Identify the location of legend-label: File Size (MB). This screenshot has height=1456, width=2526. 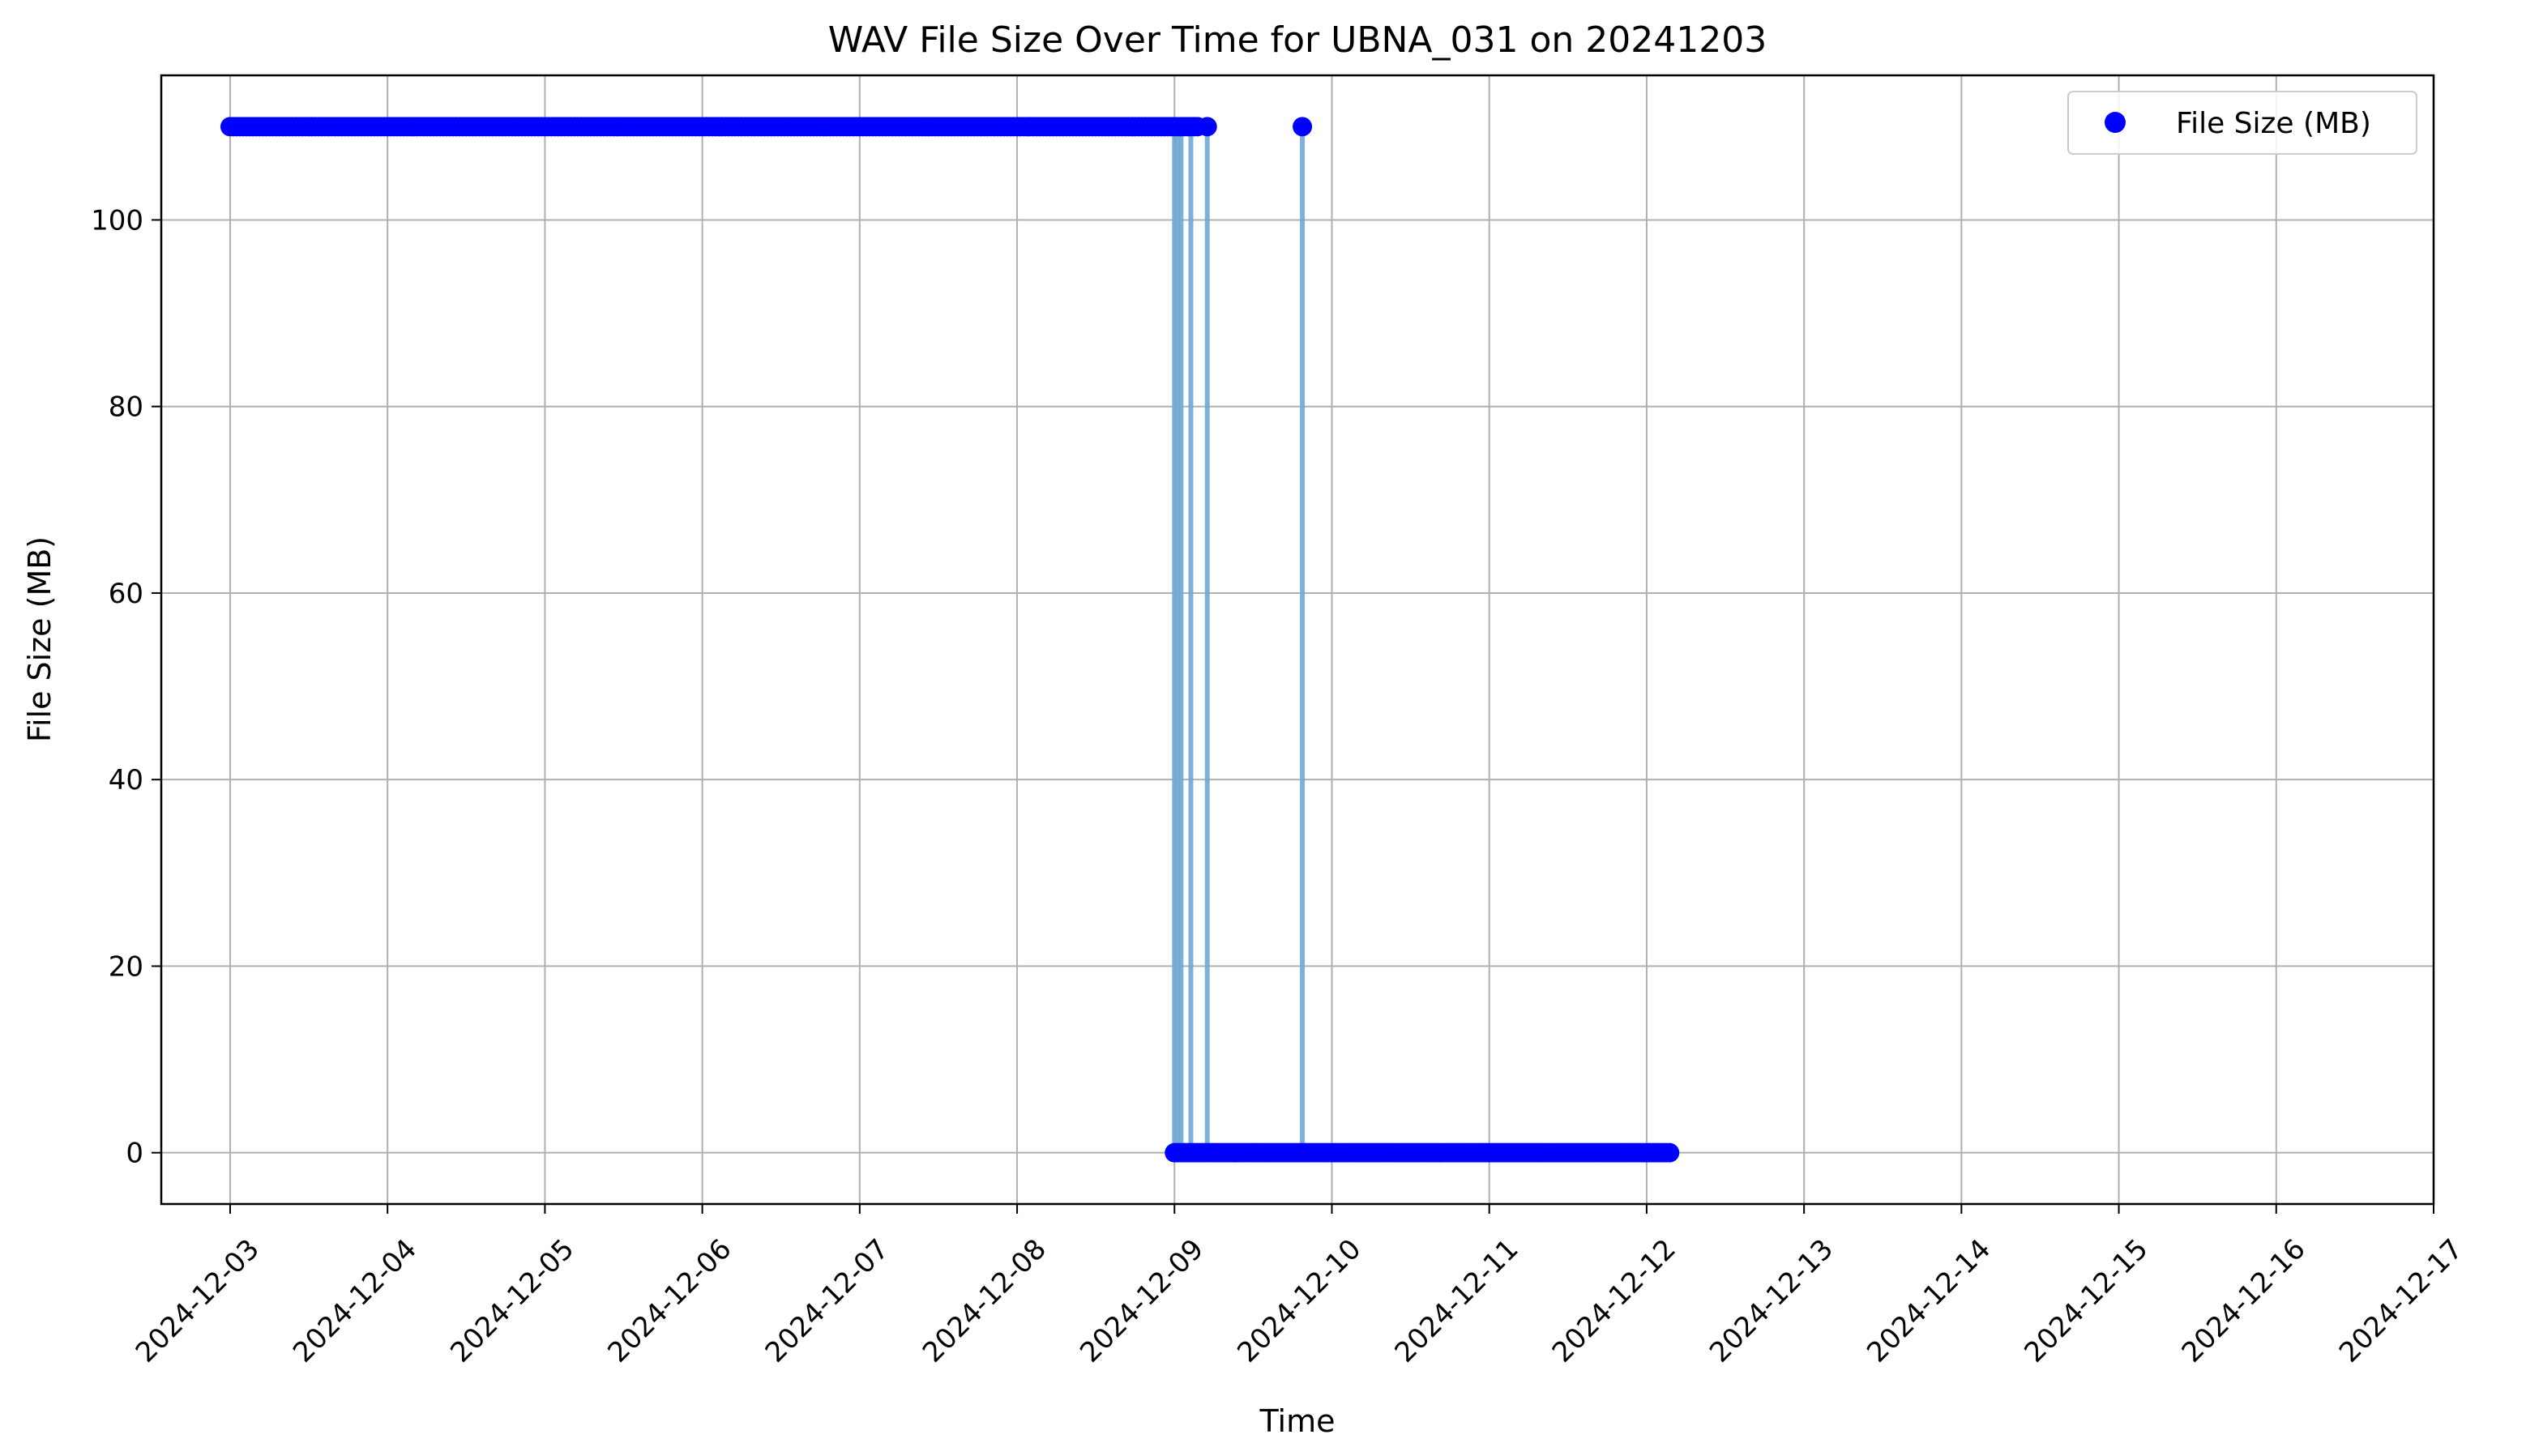
(2273, 123).